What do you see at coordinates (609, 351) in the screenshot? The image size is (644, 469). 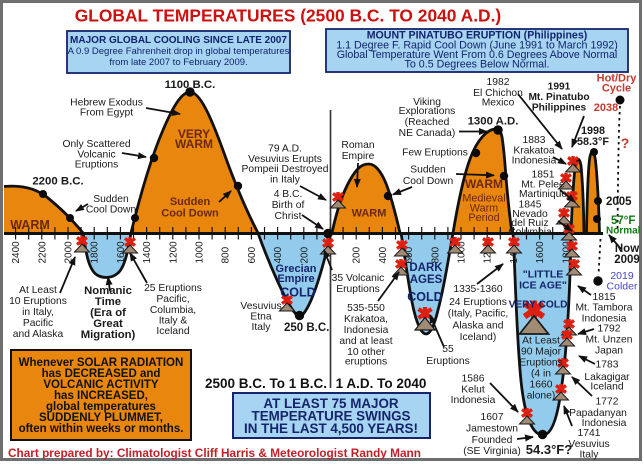 I see `svg-text: Japan` at bounding box center [609, 351].